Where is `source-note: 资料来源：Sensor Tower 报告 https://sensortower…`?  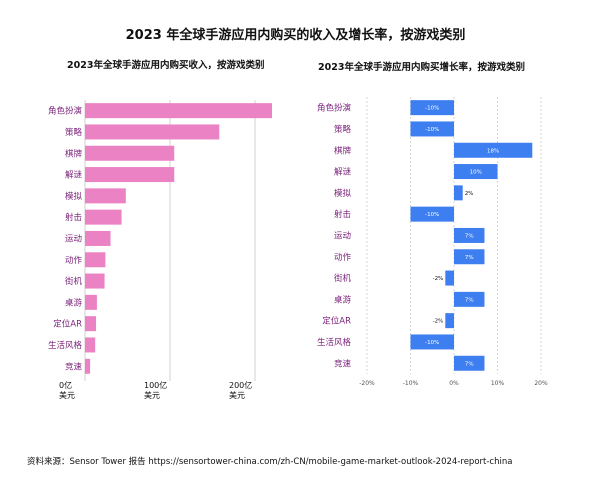 source-note: 资料来源：Sensor Tower 报告 https://sensortower… is located at coordinates (270, 462).